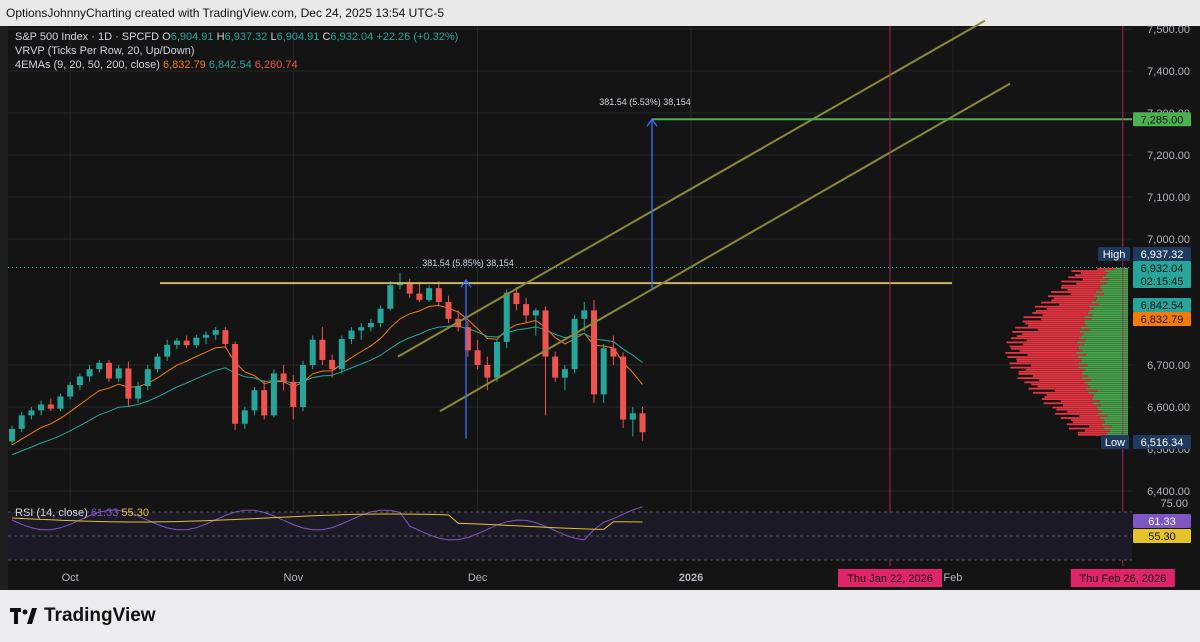  What do you see at coordinates (87, 37) in the screenshot?
I see `symbol-label: S&P 500 Index · 1D · SPCFD` at bounding box center [87, 37].